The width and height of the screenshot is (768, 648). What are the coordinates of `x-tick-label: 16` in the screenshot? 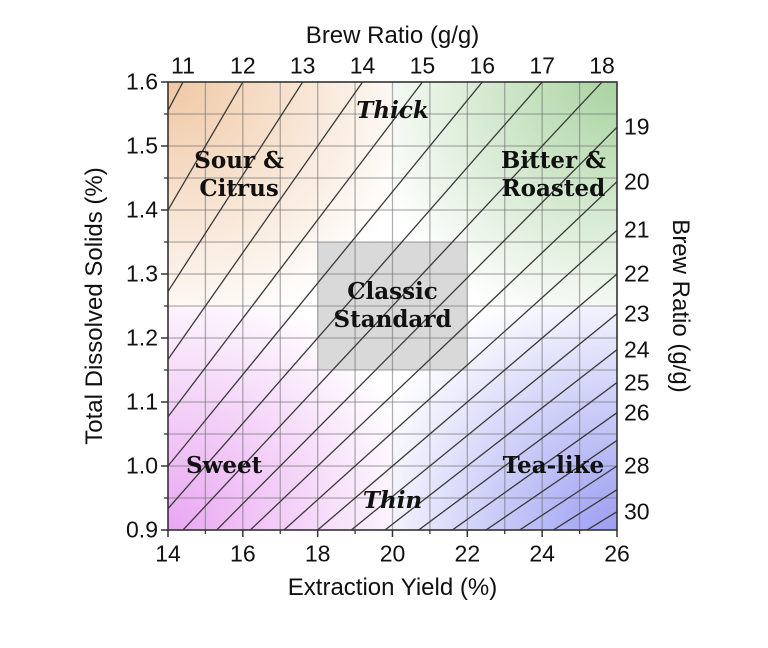 It's located at (243, 553).